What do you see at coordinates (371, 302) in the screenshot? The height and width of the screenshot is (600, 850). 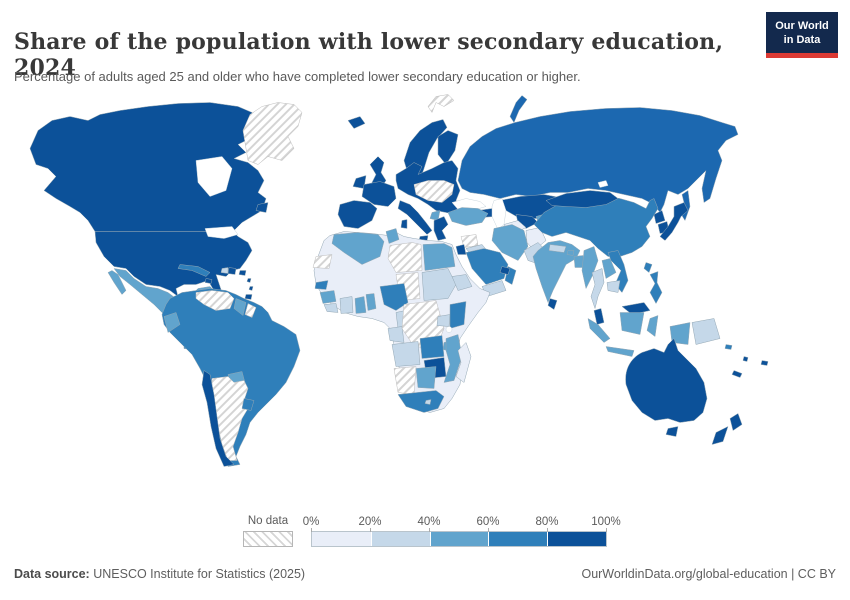 I see `country-togo-benin` at bounding box center [371, 302].